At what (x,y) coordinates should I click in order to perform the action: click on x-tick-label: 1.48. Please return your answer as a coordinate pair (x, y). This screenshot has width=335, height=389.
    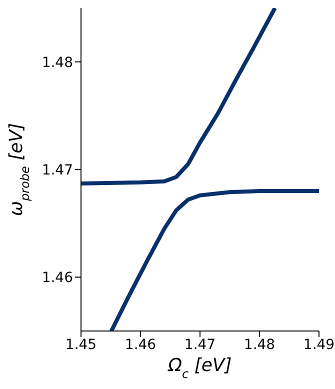
    Looking at the image, I should click on (260, 344).